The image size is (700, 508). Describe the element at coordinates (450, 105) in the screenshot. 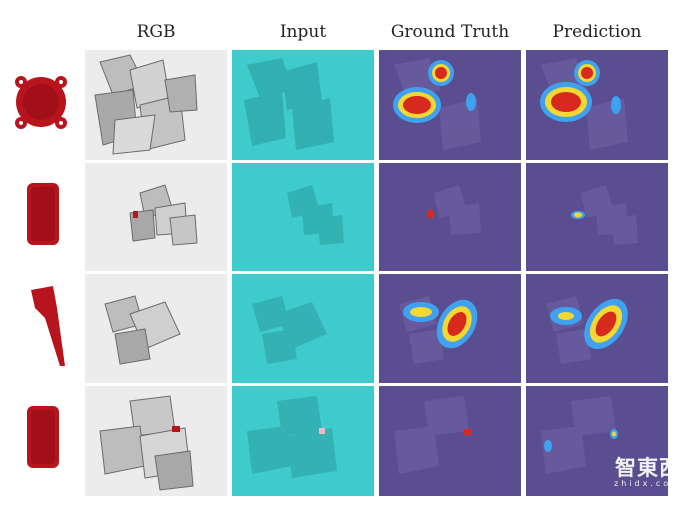

I see `ground-truth-panel-row1` at that location.